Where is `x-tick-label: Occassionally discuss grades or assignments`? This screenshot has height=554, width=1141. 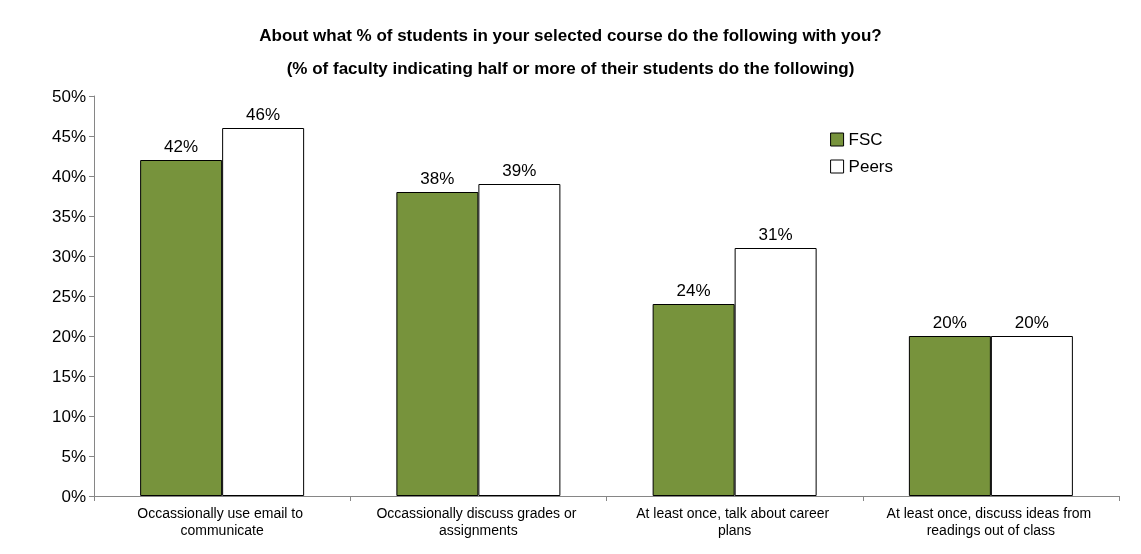
x-tick-label: Occassionally discuss grades or assignments is located at coordinates (478, 521).